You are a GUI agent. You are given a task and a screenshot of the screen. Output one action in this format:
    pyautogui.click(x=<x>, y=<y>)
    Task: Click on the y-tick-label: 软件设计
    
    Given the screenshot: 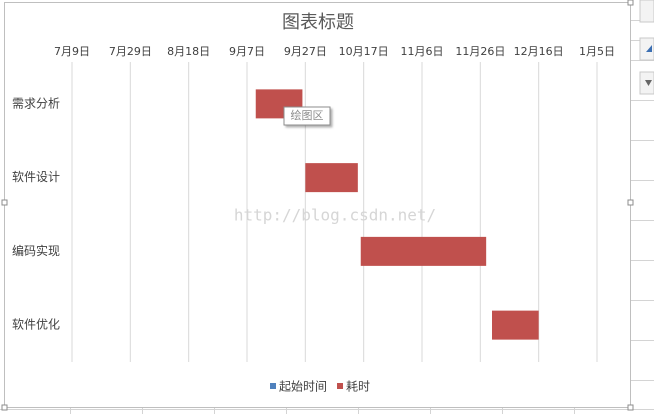 What is the action you would take?
    pyautogui.click(x=36, y=177)
    